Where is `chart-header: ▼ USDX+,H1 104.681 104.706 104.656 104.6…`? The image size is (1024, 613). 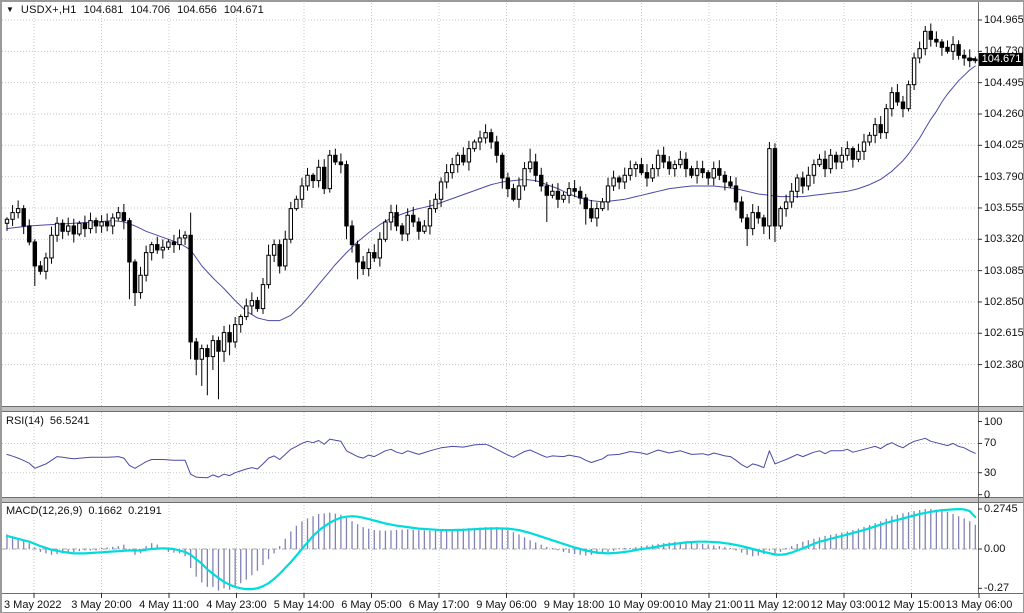 chart-header: ▼ USDX+,H1 104.681 104.706 104.656 104.6… is located at coordinates (135, 10).